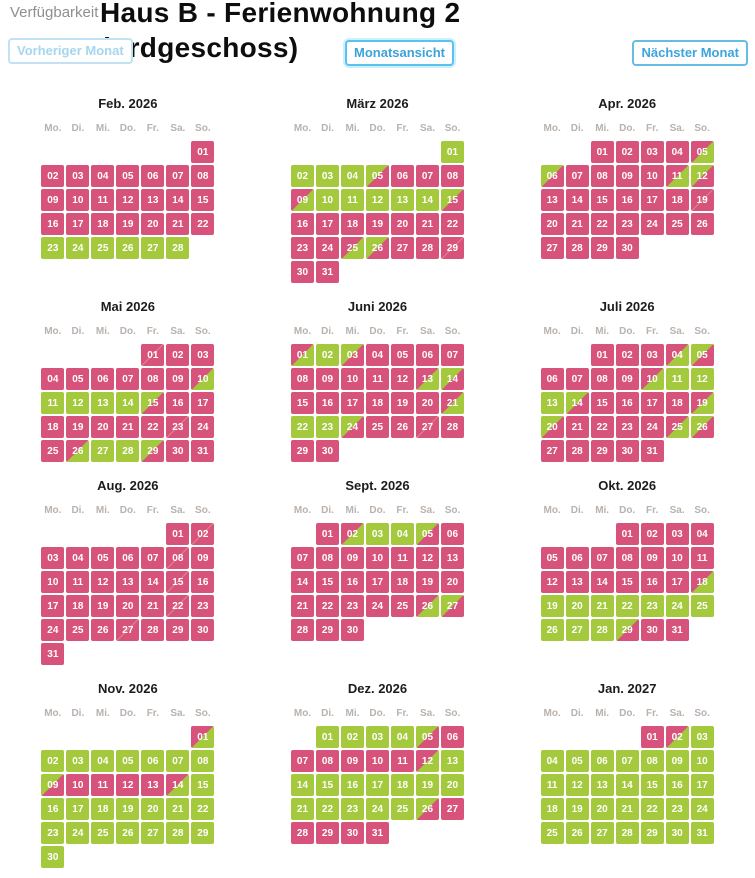 The width and height of the screenshot is (755, 878). I want to click on day-cell: 13, so click(153, 785).